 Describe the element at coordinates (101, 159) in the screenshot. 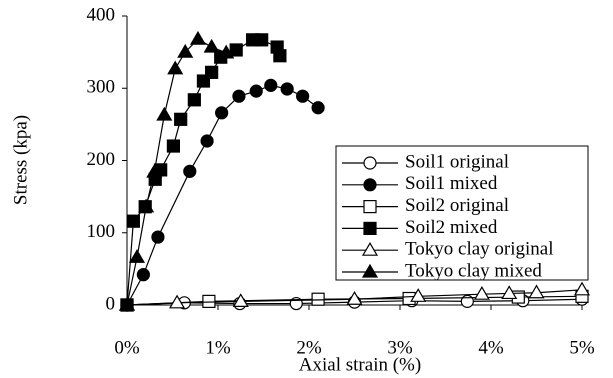

I see `y-tick-label: 200` at that location.